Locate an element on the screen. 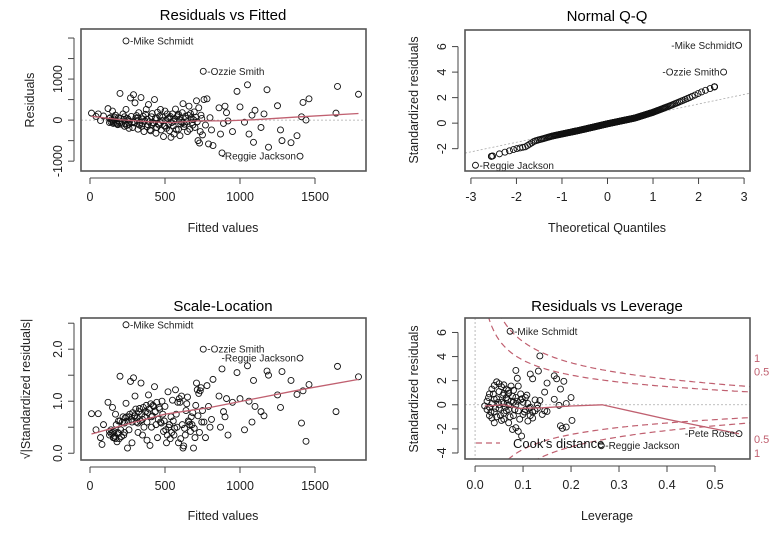 The height and width of the screenshot is (535, 778). cooks-distance-contours is located at coordinates (619, 388).